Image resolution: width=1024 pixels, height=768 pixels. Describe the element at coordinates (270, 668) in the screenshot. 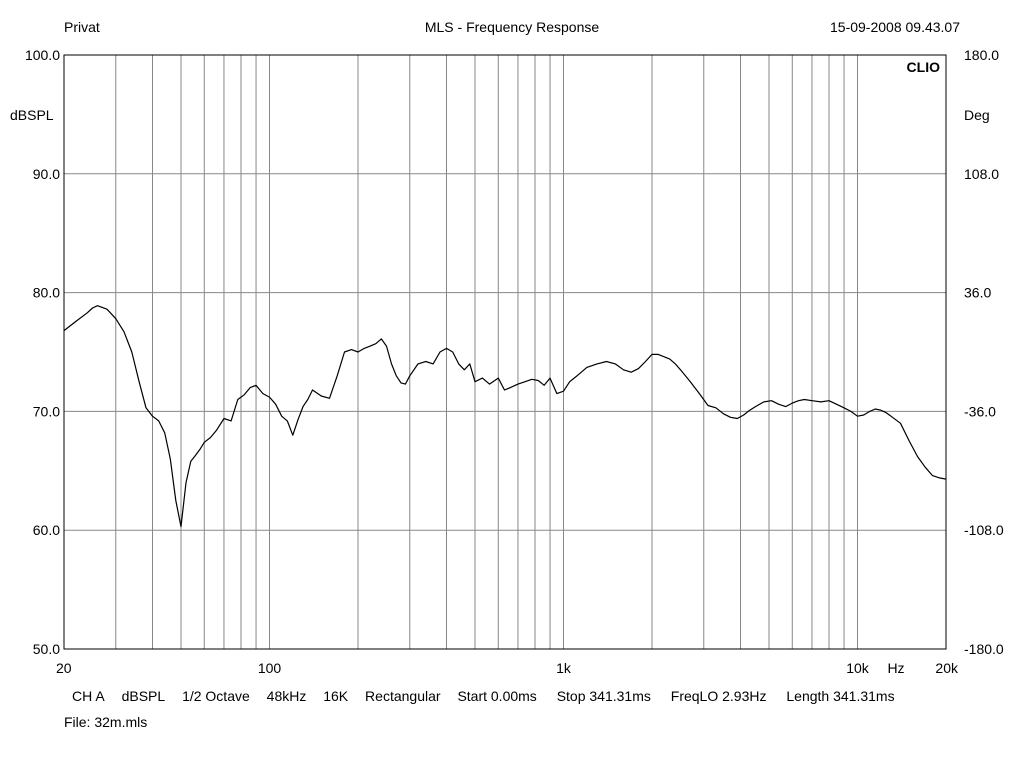

I see `x-tick-label: 100` at that location.